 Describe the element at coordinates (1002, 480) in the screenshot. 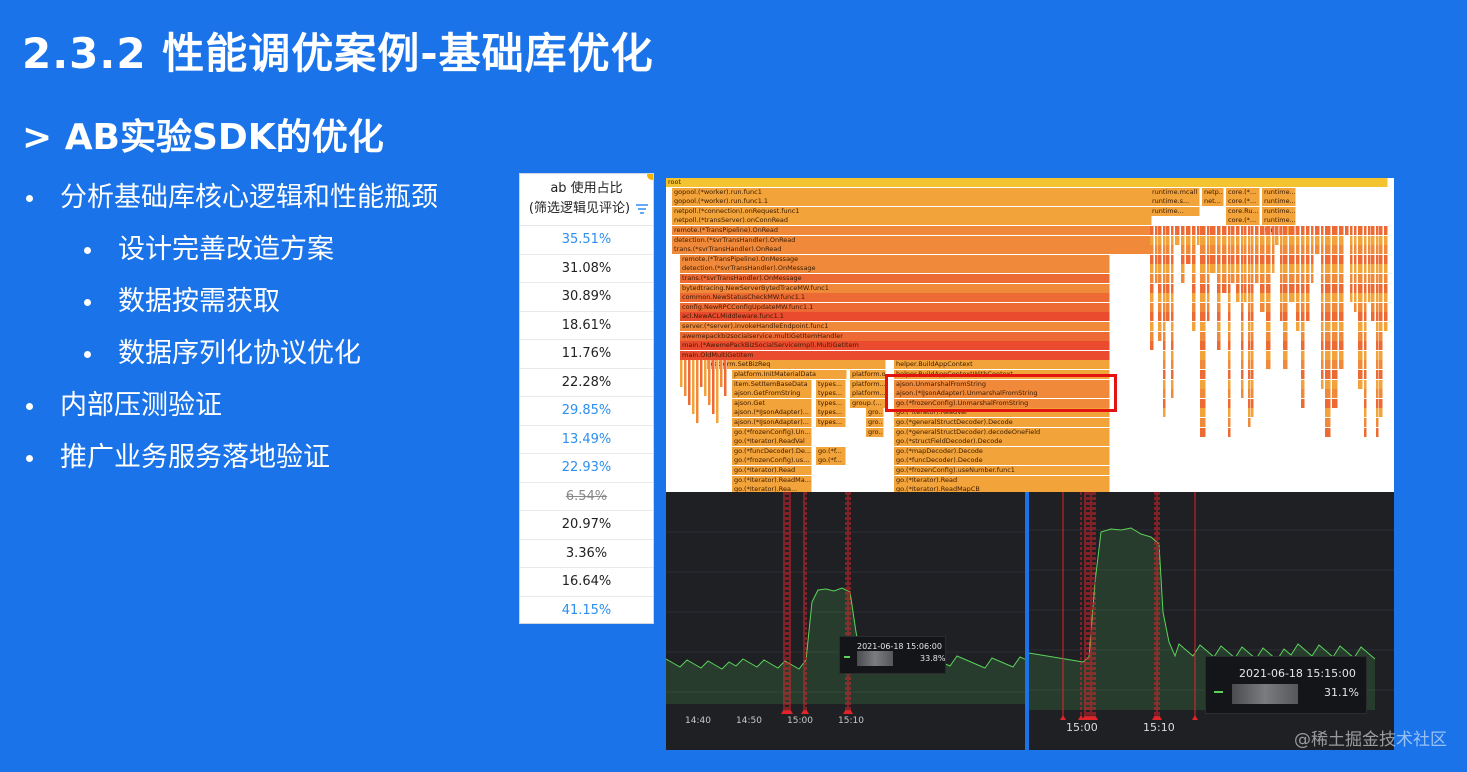

I see `flame-frame: go.(*Iterator).Read` at that location.